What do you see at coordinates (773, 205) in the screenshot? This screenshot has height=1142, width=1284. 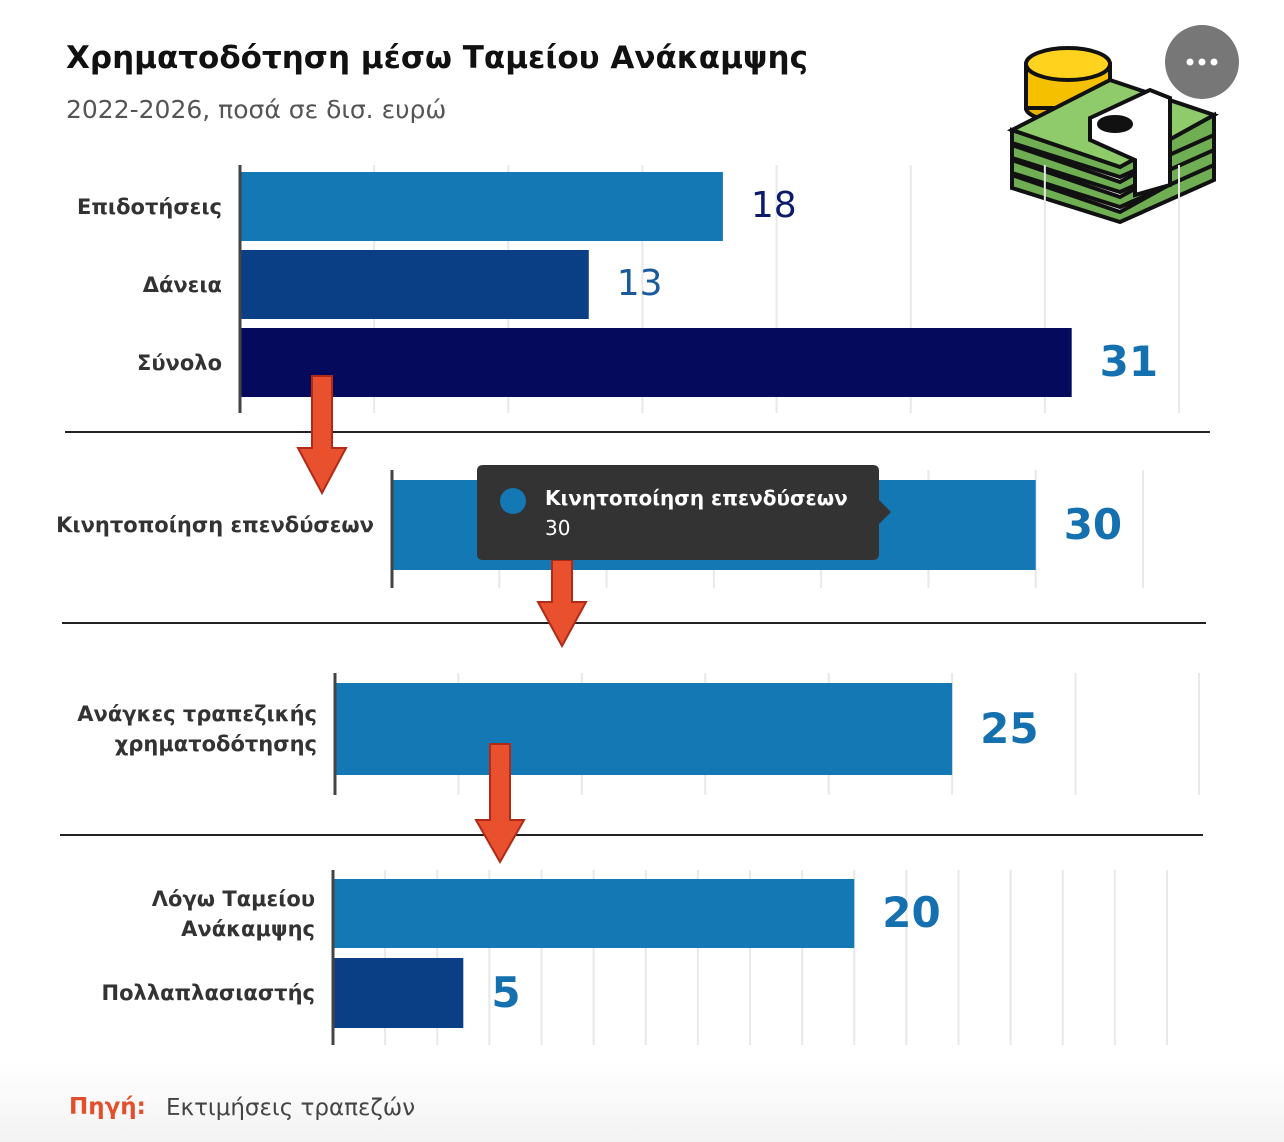 I see `value-label: 18` at bounding box center [773, 205].